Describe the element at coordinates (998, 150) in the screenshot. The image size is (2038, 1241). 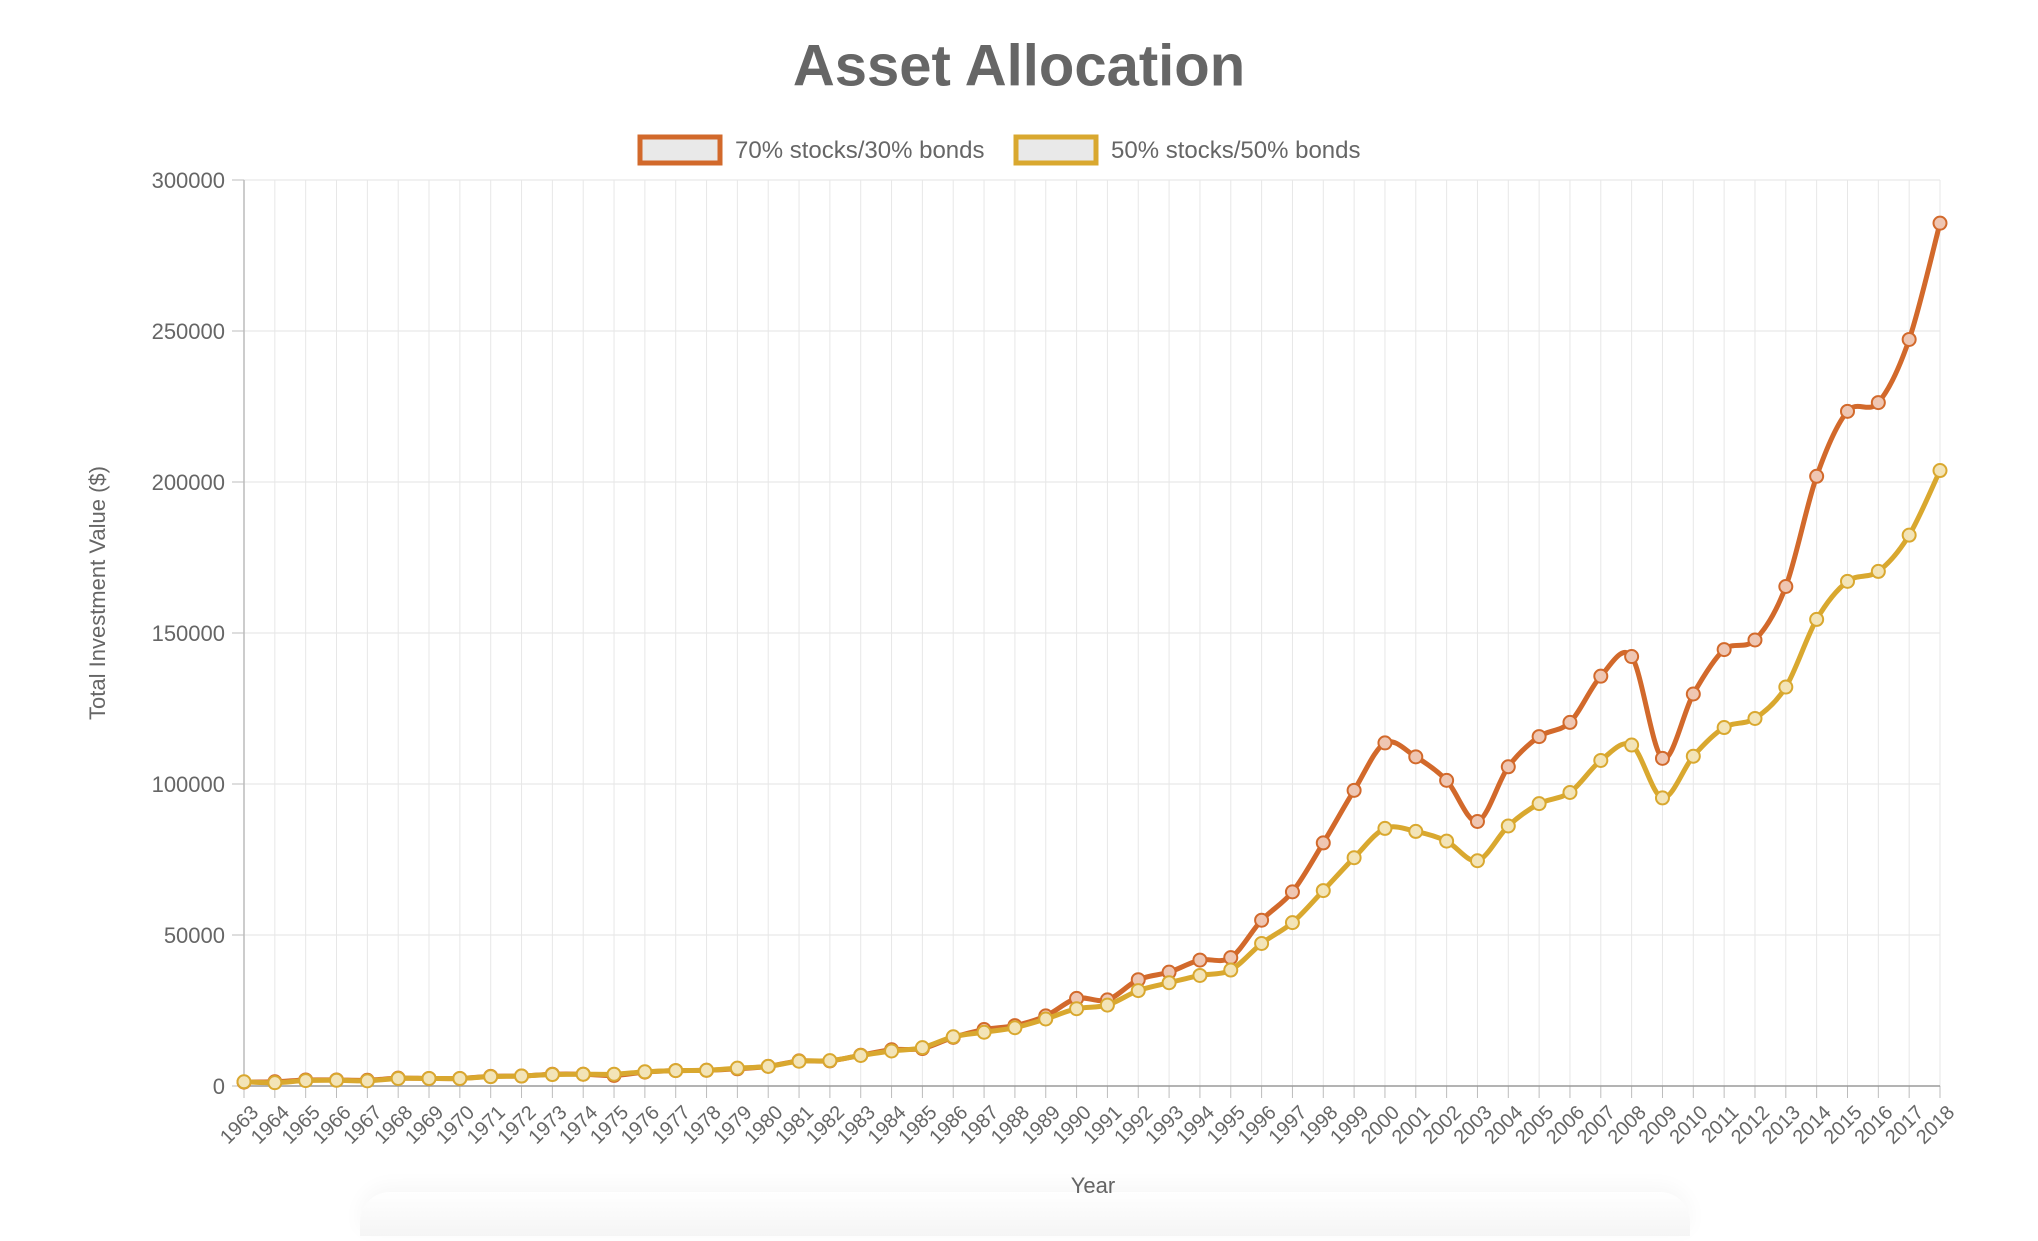
I see `legend: 70% stocks/30% bonds 50% stocks/50% bonds` at that location.